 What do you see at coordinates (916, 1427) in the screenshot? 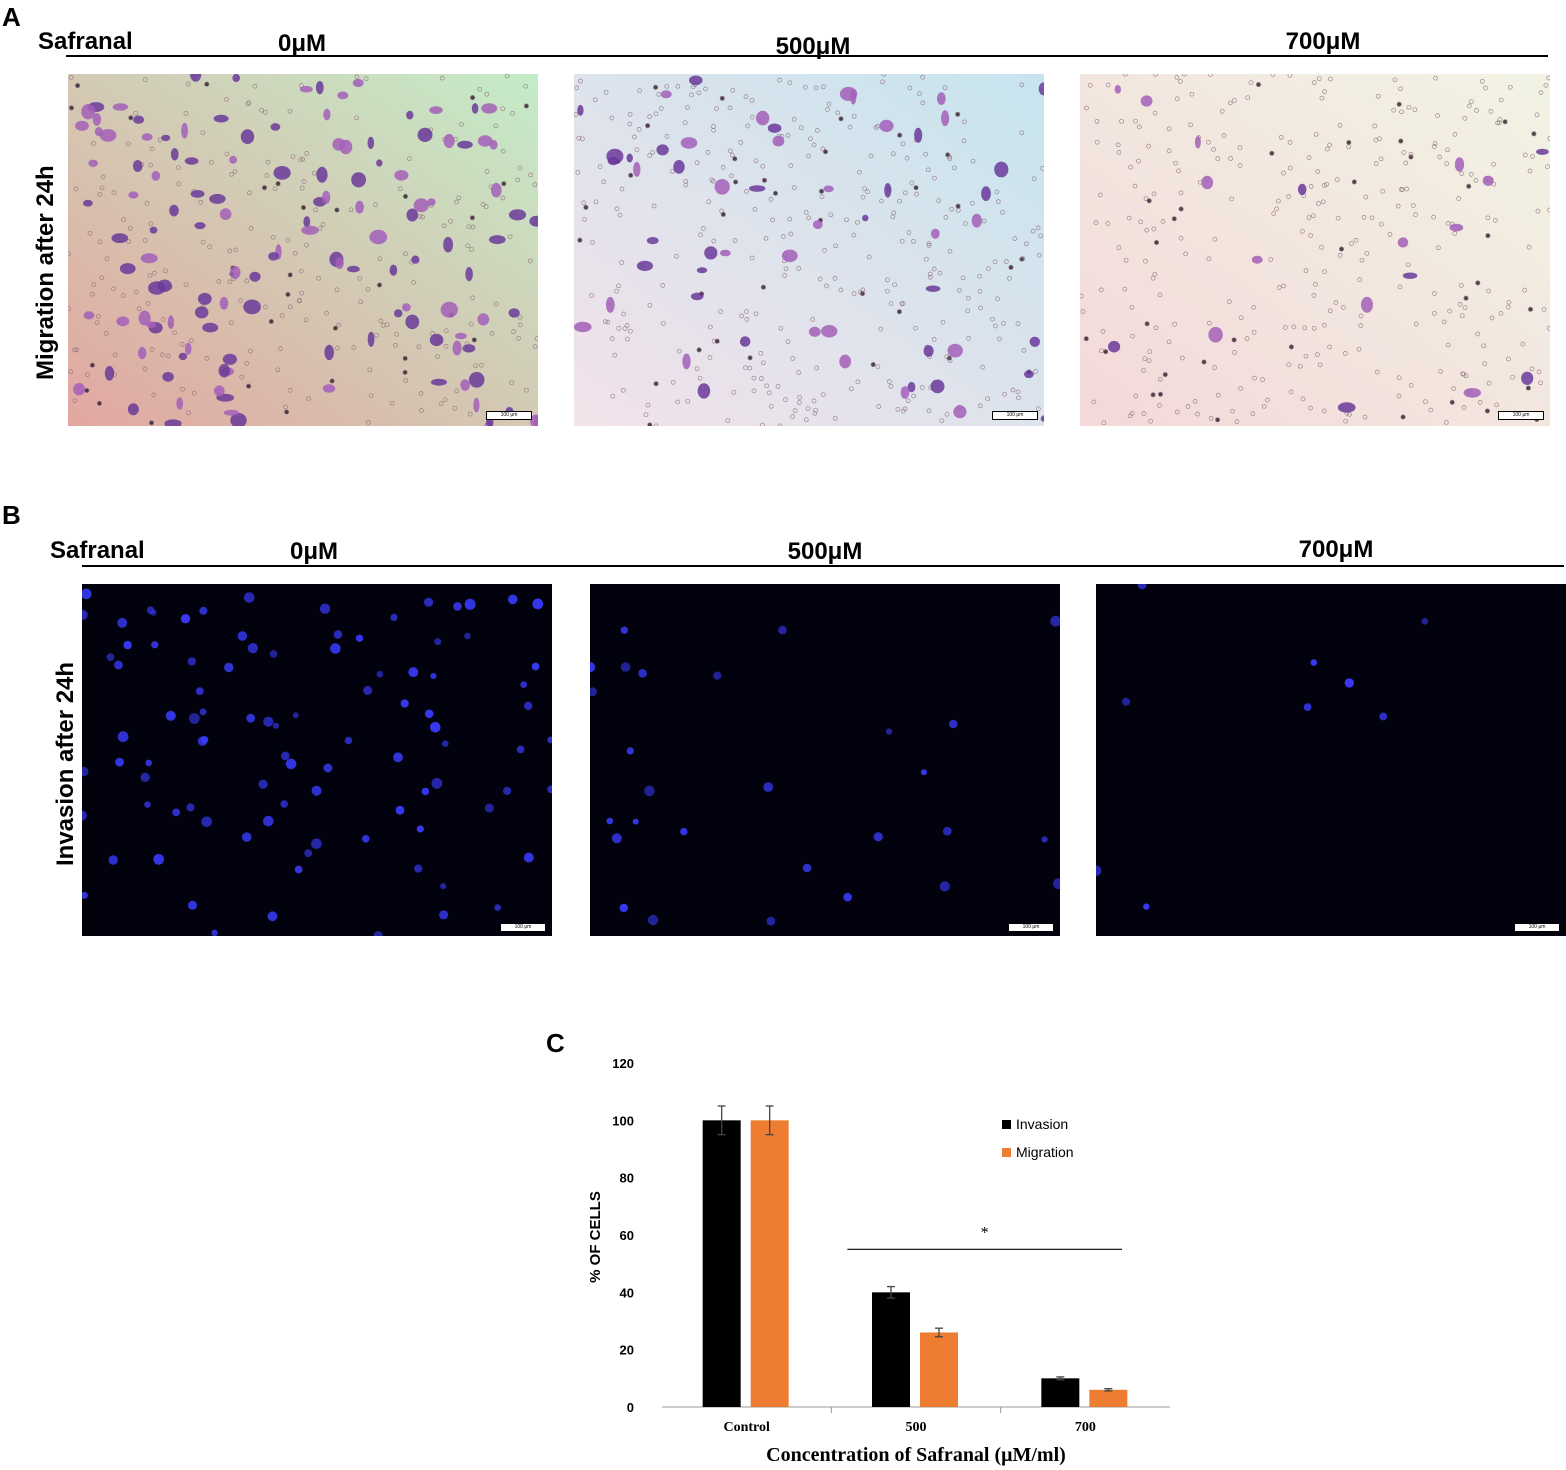
I see `x-tick-label: 500` at bounding box center [916, 1427].